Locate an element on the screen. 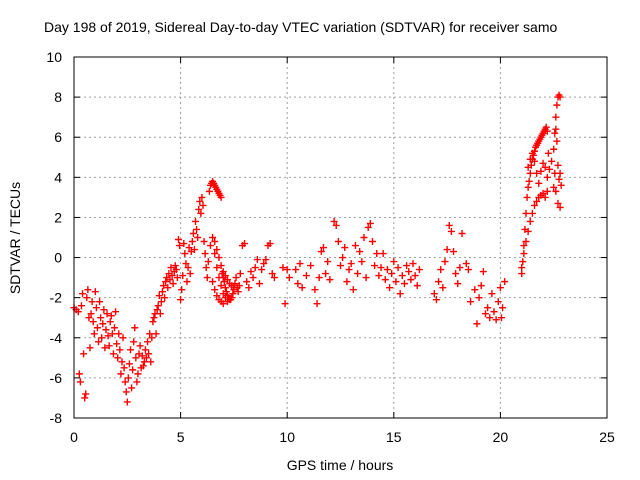  x-axis-label: GPS time / hours is located at coordinates (340, 465).